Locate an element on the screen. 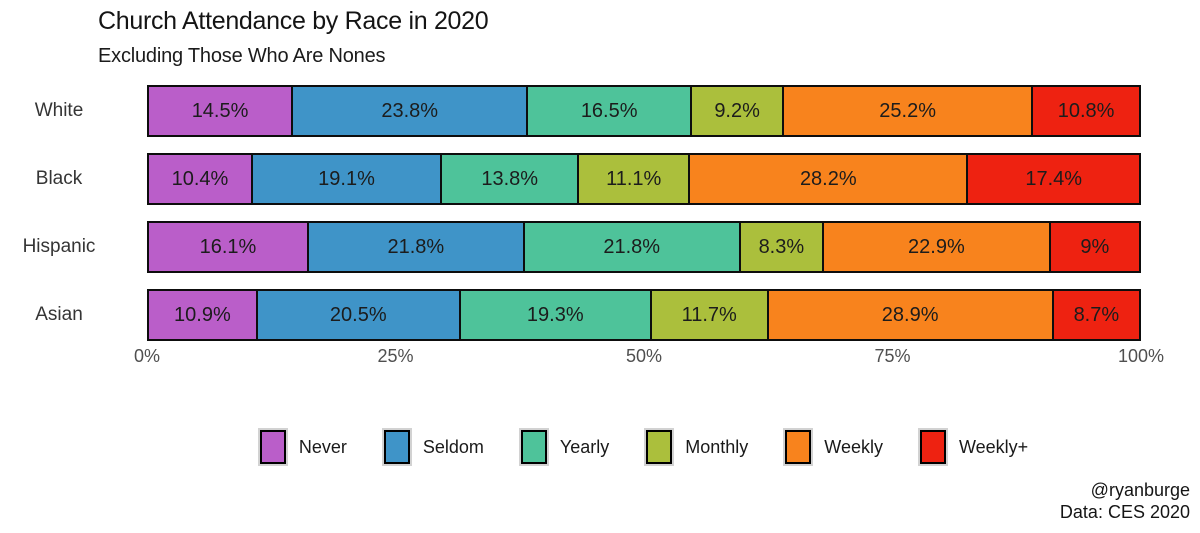 The height and width of the screenshot is (533, 1200). segment-value-label: 23.8% is located at coordinates (410, 110).